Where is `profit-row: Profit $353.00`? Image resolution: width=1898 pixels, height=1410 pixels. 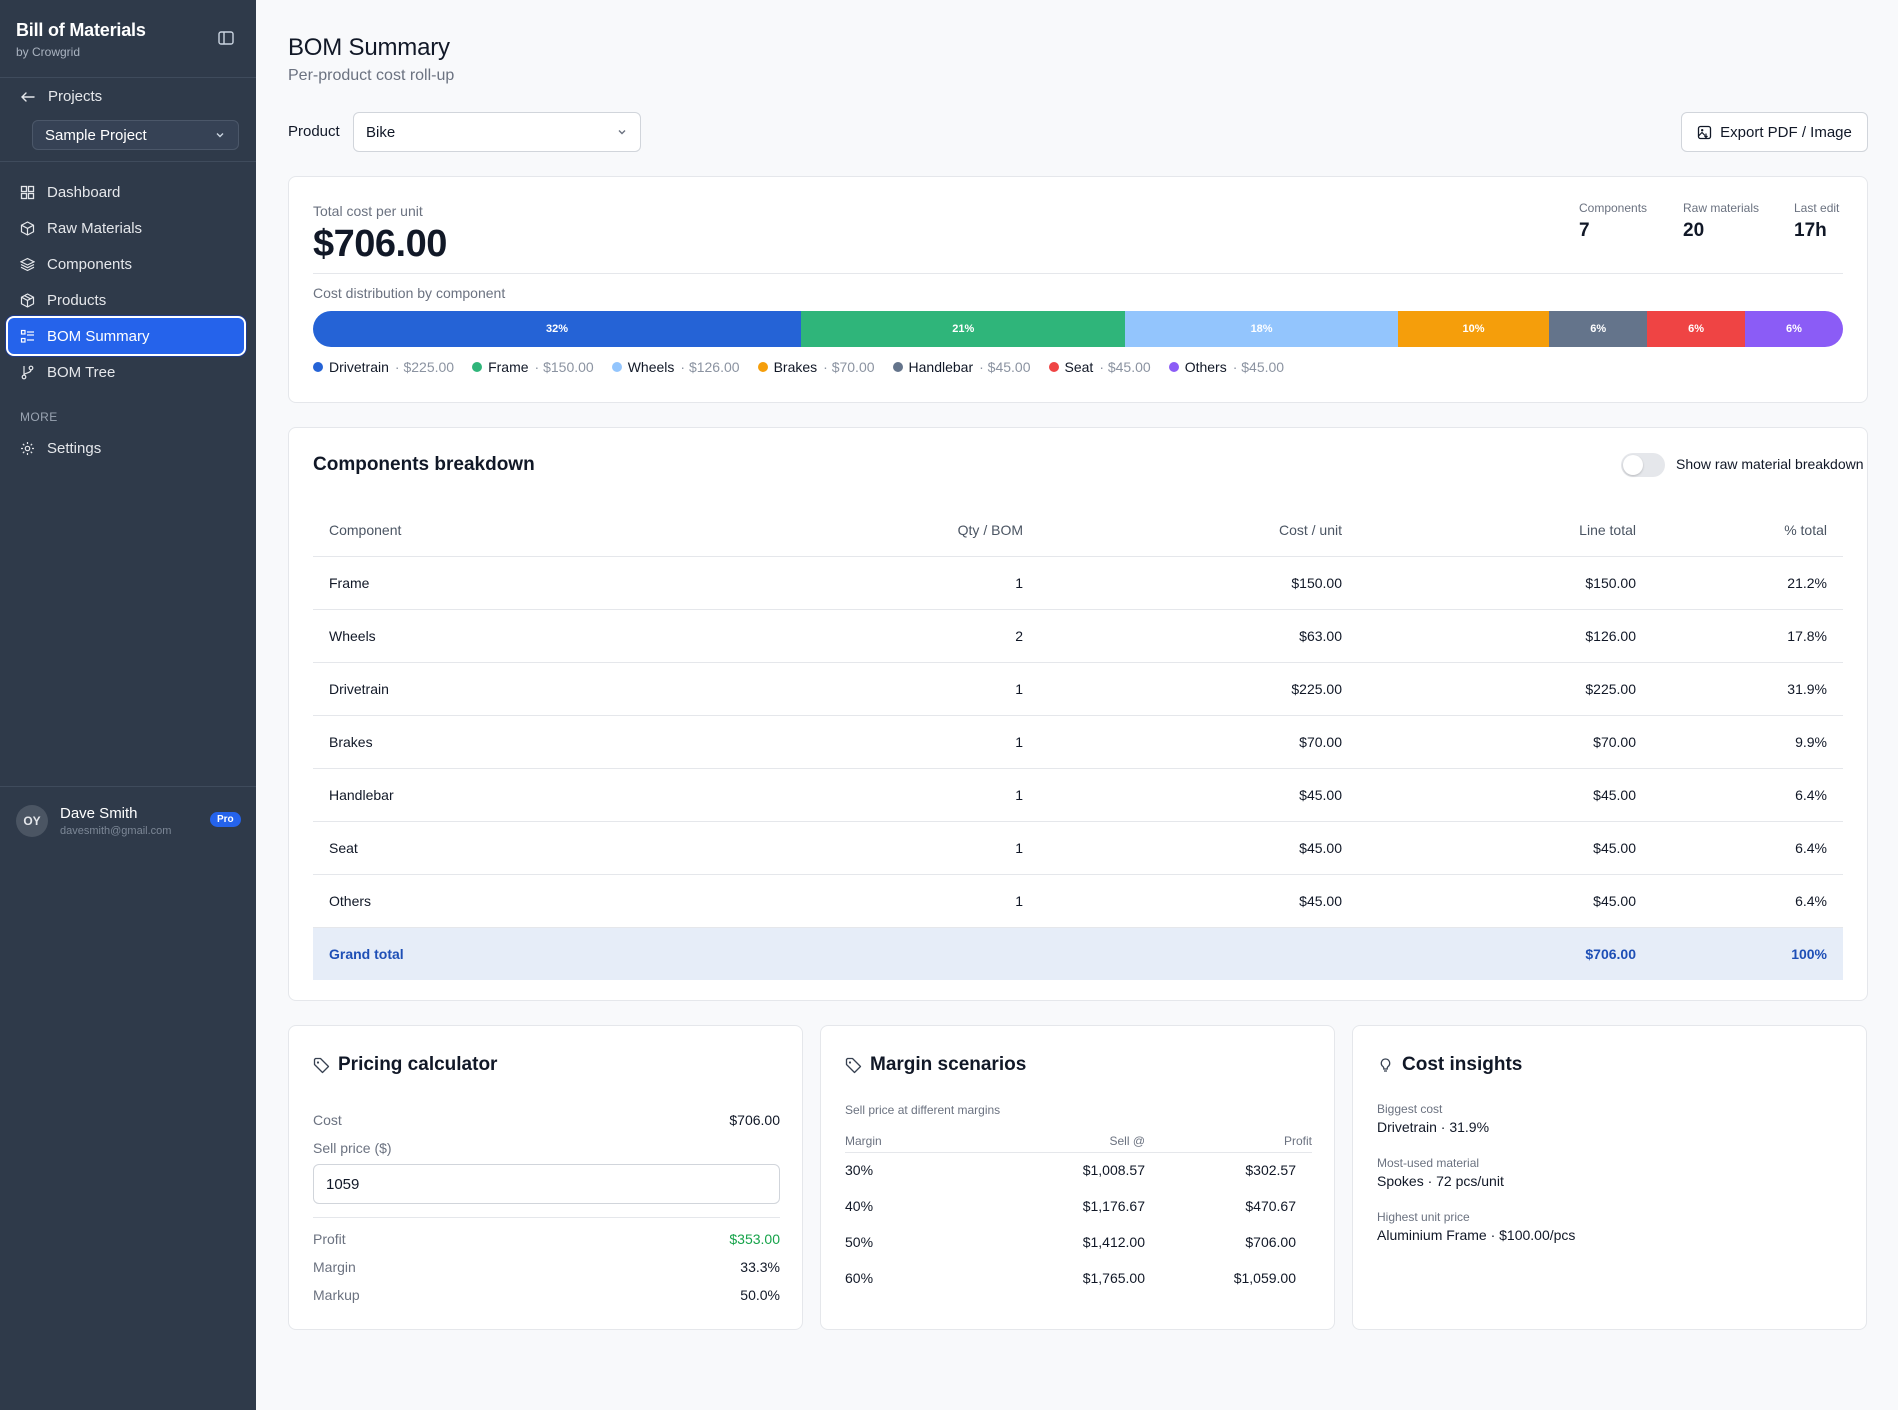
profit-row: Profit $353.00 is located at coordinates (546, 1239).